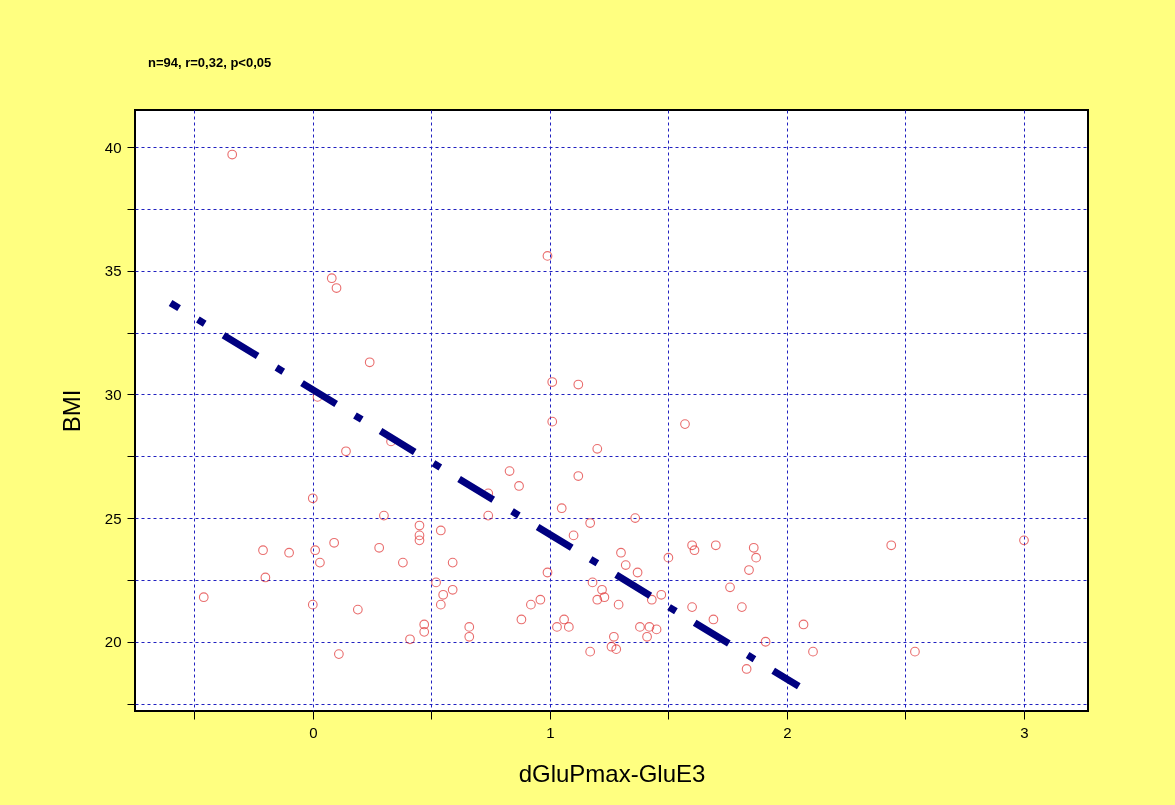 This screenshot has height=805, width=1175. What do you see at coordinates (1024, 732) in the screenshot?
I see `x-tick-label: 3` at bounding box center [1024, 732].